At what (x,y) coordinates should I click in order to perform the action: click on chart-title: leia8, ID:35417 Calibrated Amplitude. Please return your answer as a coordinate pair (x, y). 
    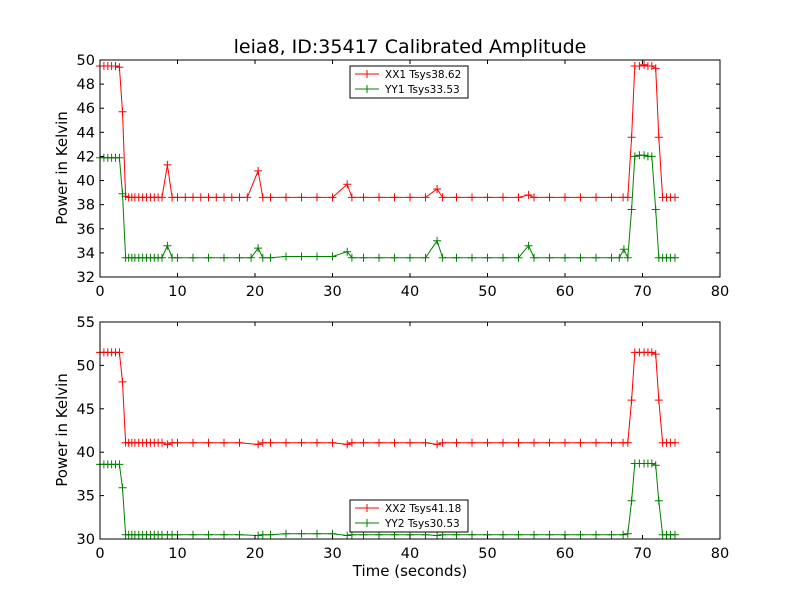
    Looking at the image, I should click on (410, 47).